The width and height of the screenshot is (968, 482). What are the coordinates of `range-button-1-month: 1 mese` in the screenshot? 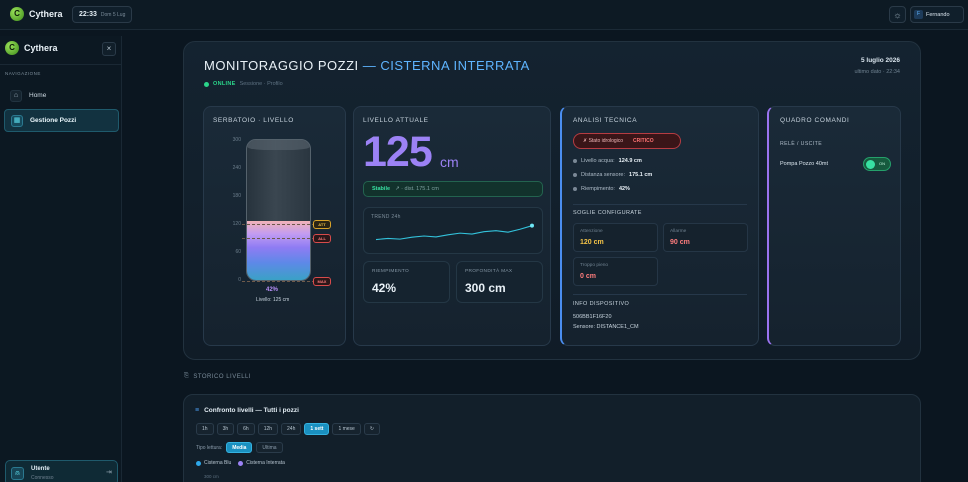 It's located at (346, 429).